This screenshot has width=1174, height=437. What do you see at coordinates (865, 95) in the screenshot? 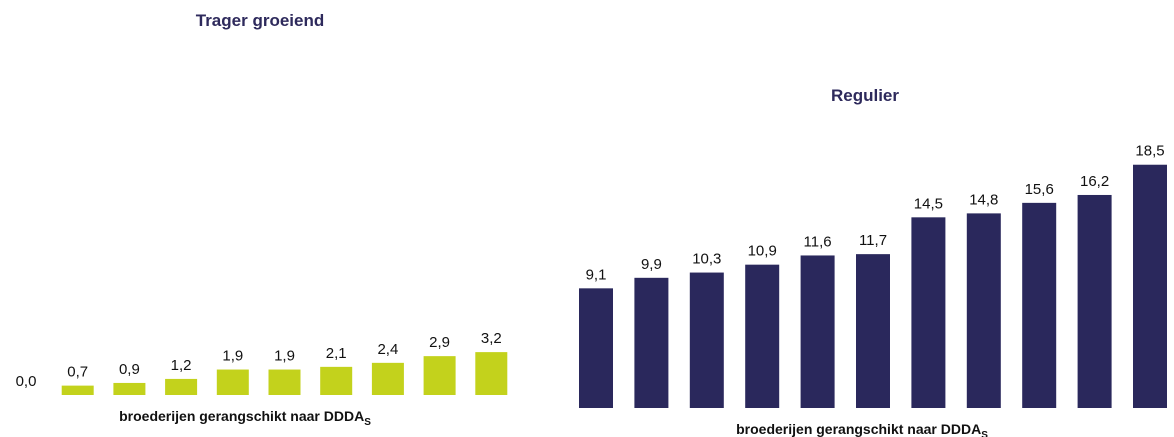
I see `chart-title: Regulier` at bounding box center [865, 95].